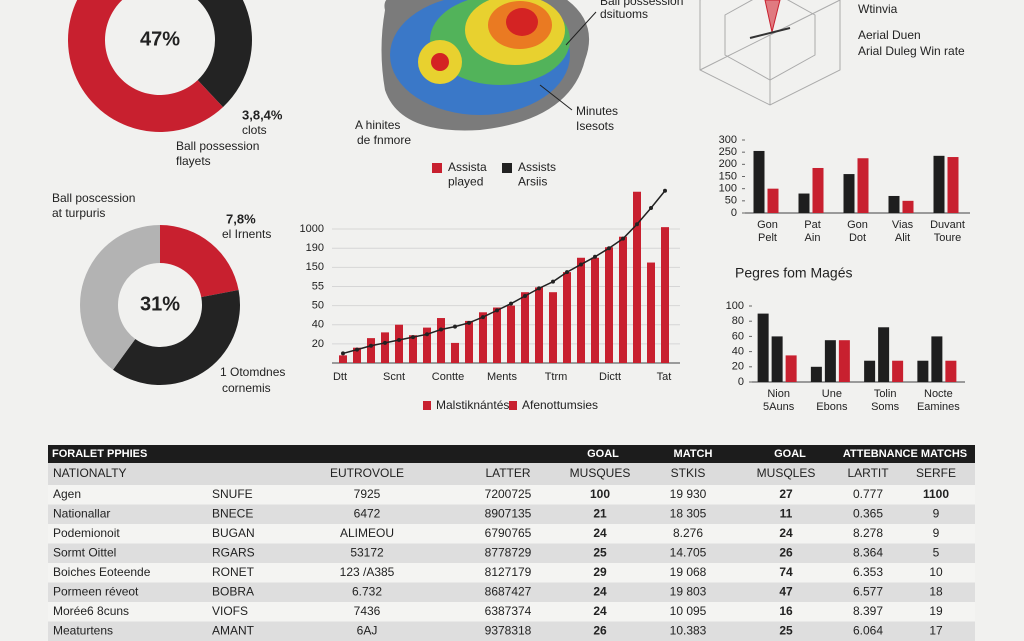 This screenshot has height=641, width=1024. Describe the element at coordinates (448, 377) in the screenshot. I see `label: Contte` at that location.